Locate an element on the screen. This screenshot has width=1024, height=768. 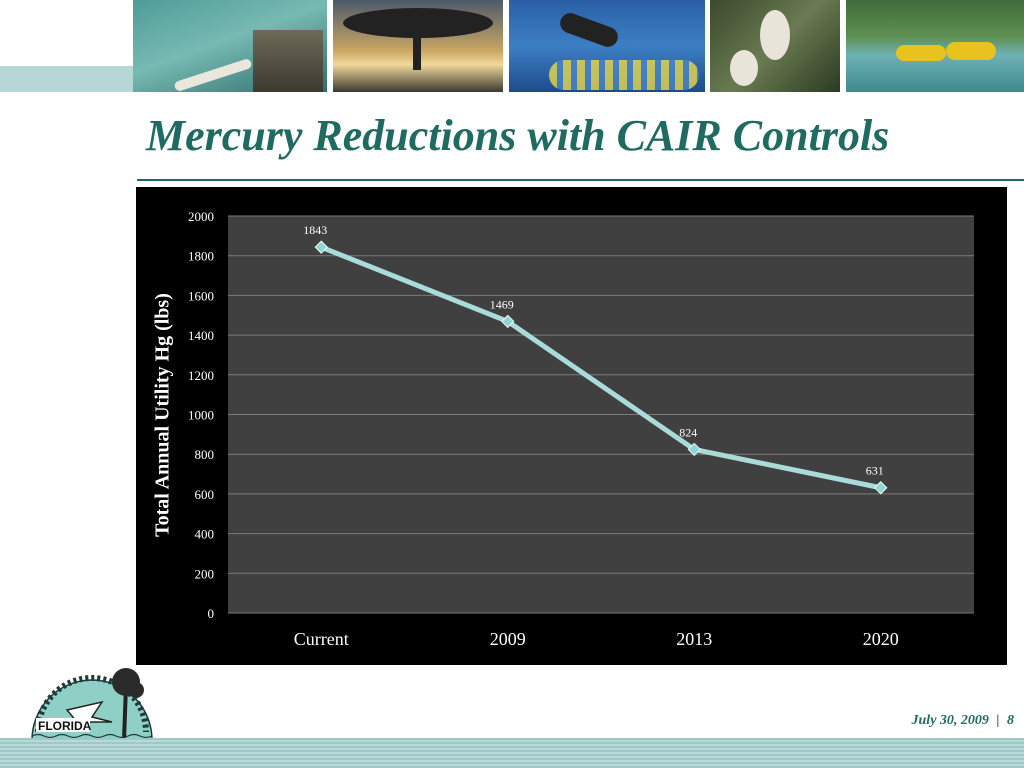
photo-banner is located at coordinates (512, 46).